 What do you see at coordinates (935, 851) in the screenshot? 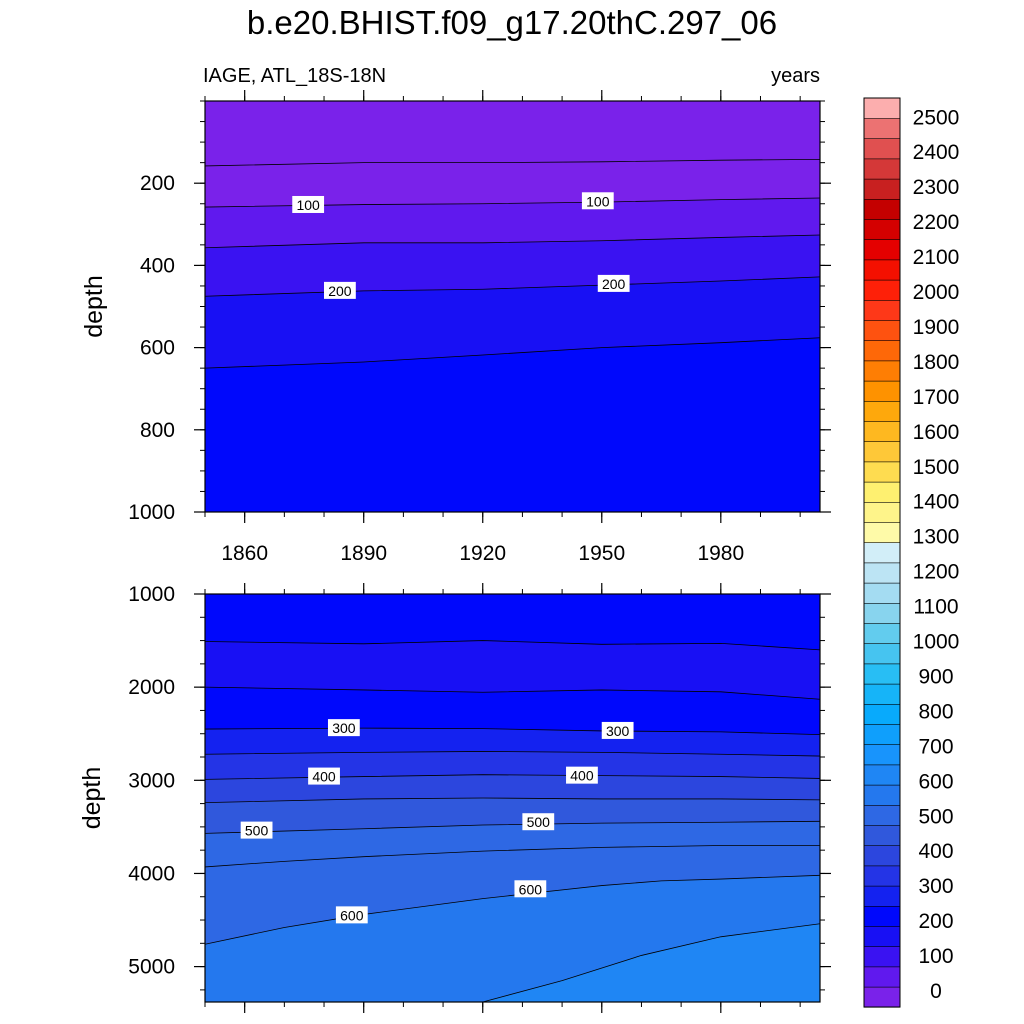
I see `colorbar-label: 400` at bounding box center [935, 851].